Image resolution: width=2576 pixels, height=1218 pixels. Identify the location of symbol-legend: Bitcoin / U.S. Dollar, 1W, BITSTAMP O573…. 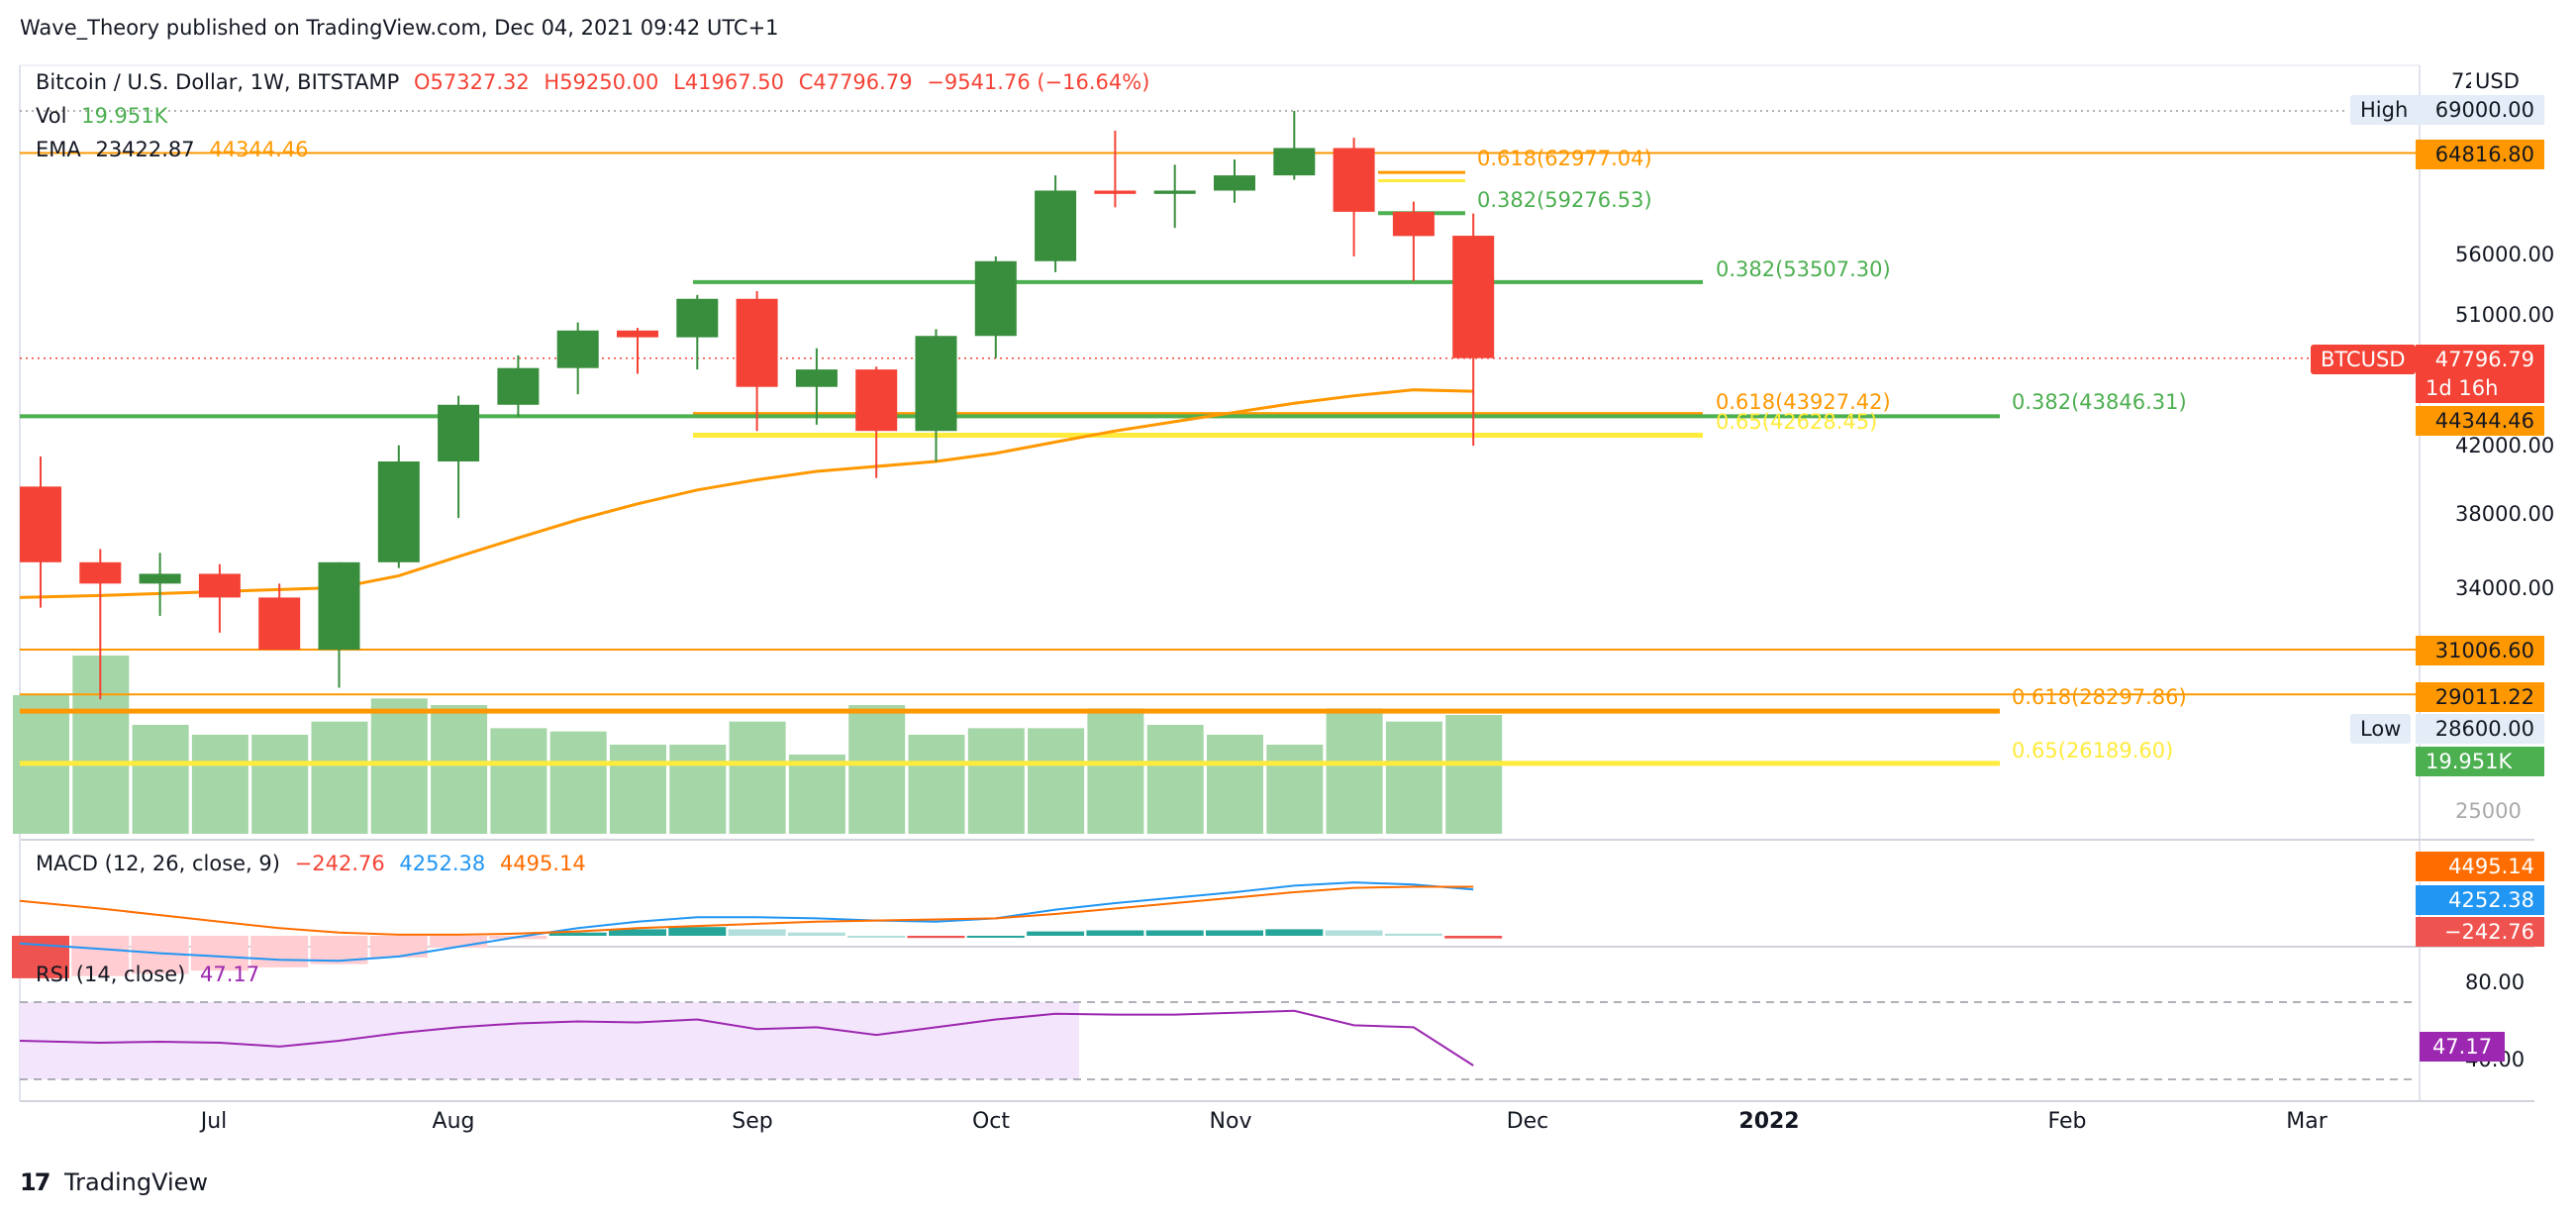
(596, 82).